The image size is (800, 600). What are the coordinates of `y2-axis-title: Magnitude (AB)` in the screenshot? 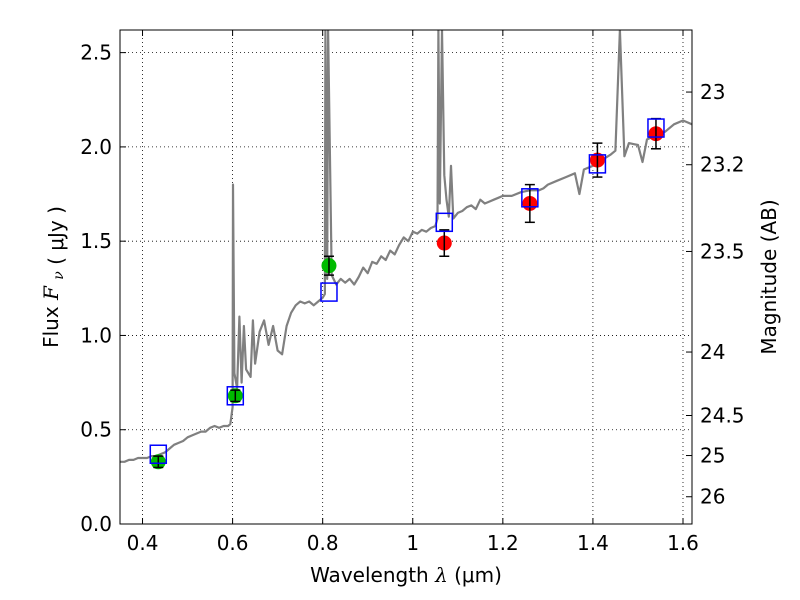 It's located at (769, 276).